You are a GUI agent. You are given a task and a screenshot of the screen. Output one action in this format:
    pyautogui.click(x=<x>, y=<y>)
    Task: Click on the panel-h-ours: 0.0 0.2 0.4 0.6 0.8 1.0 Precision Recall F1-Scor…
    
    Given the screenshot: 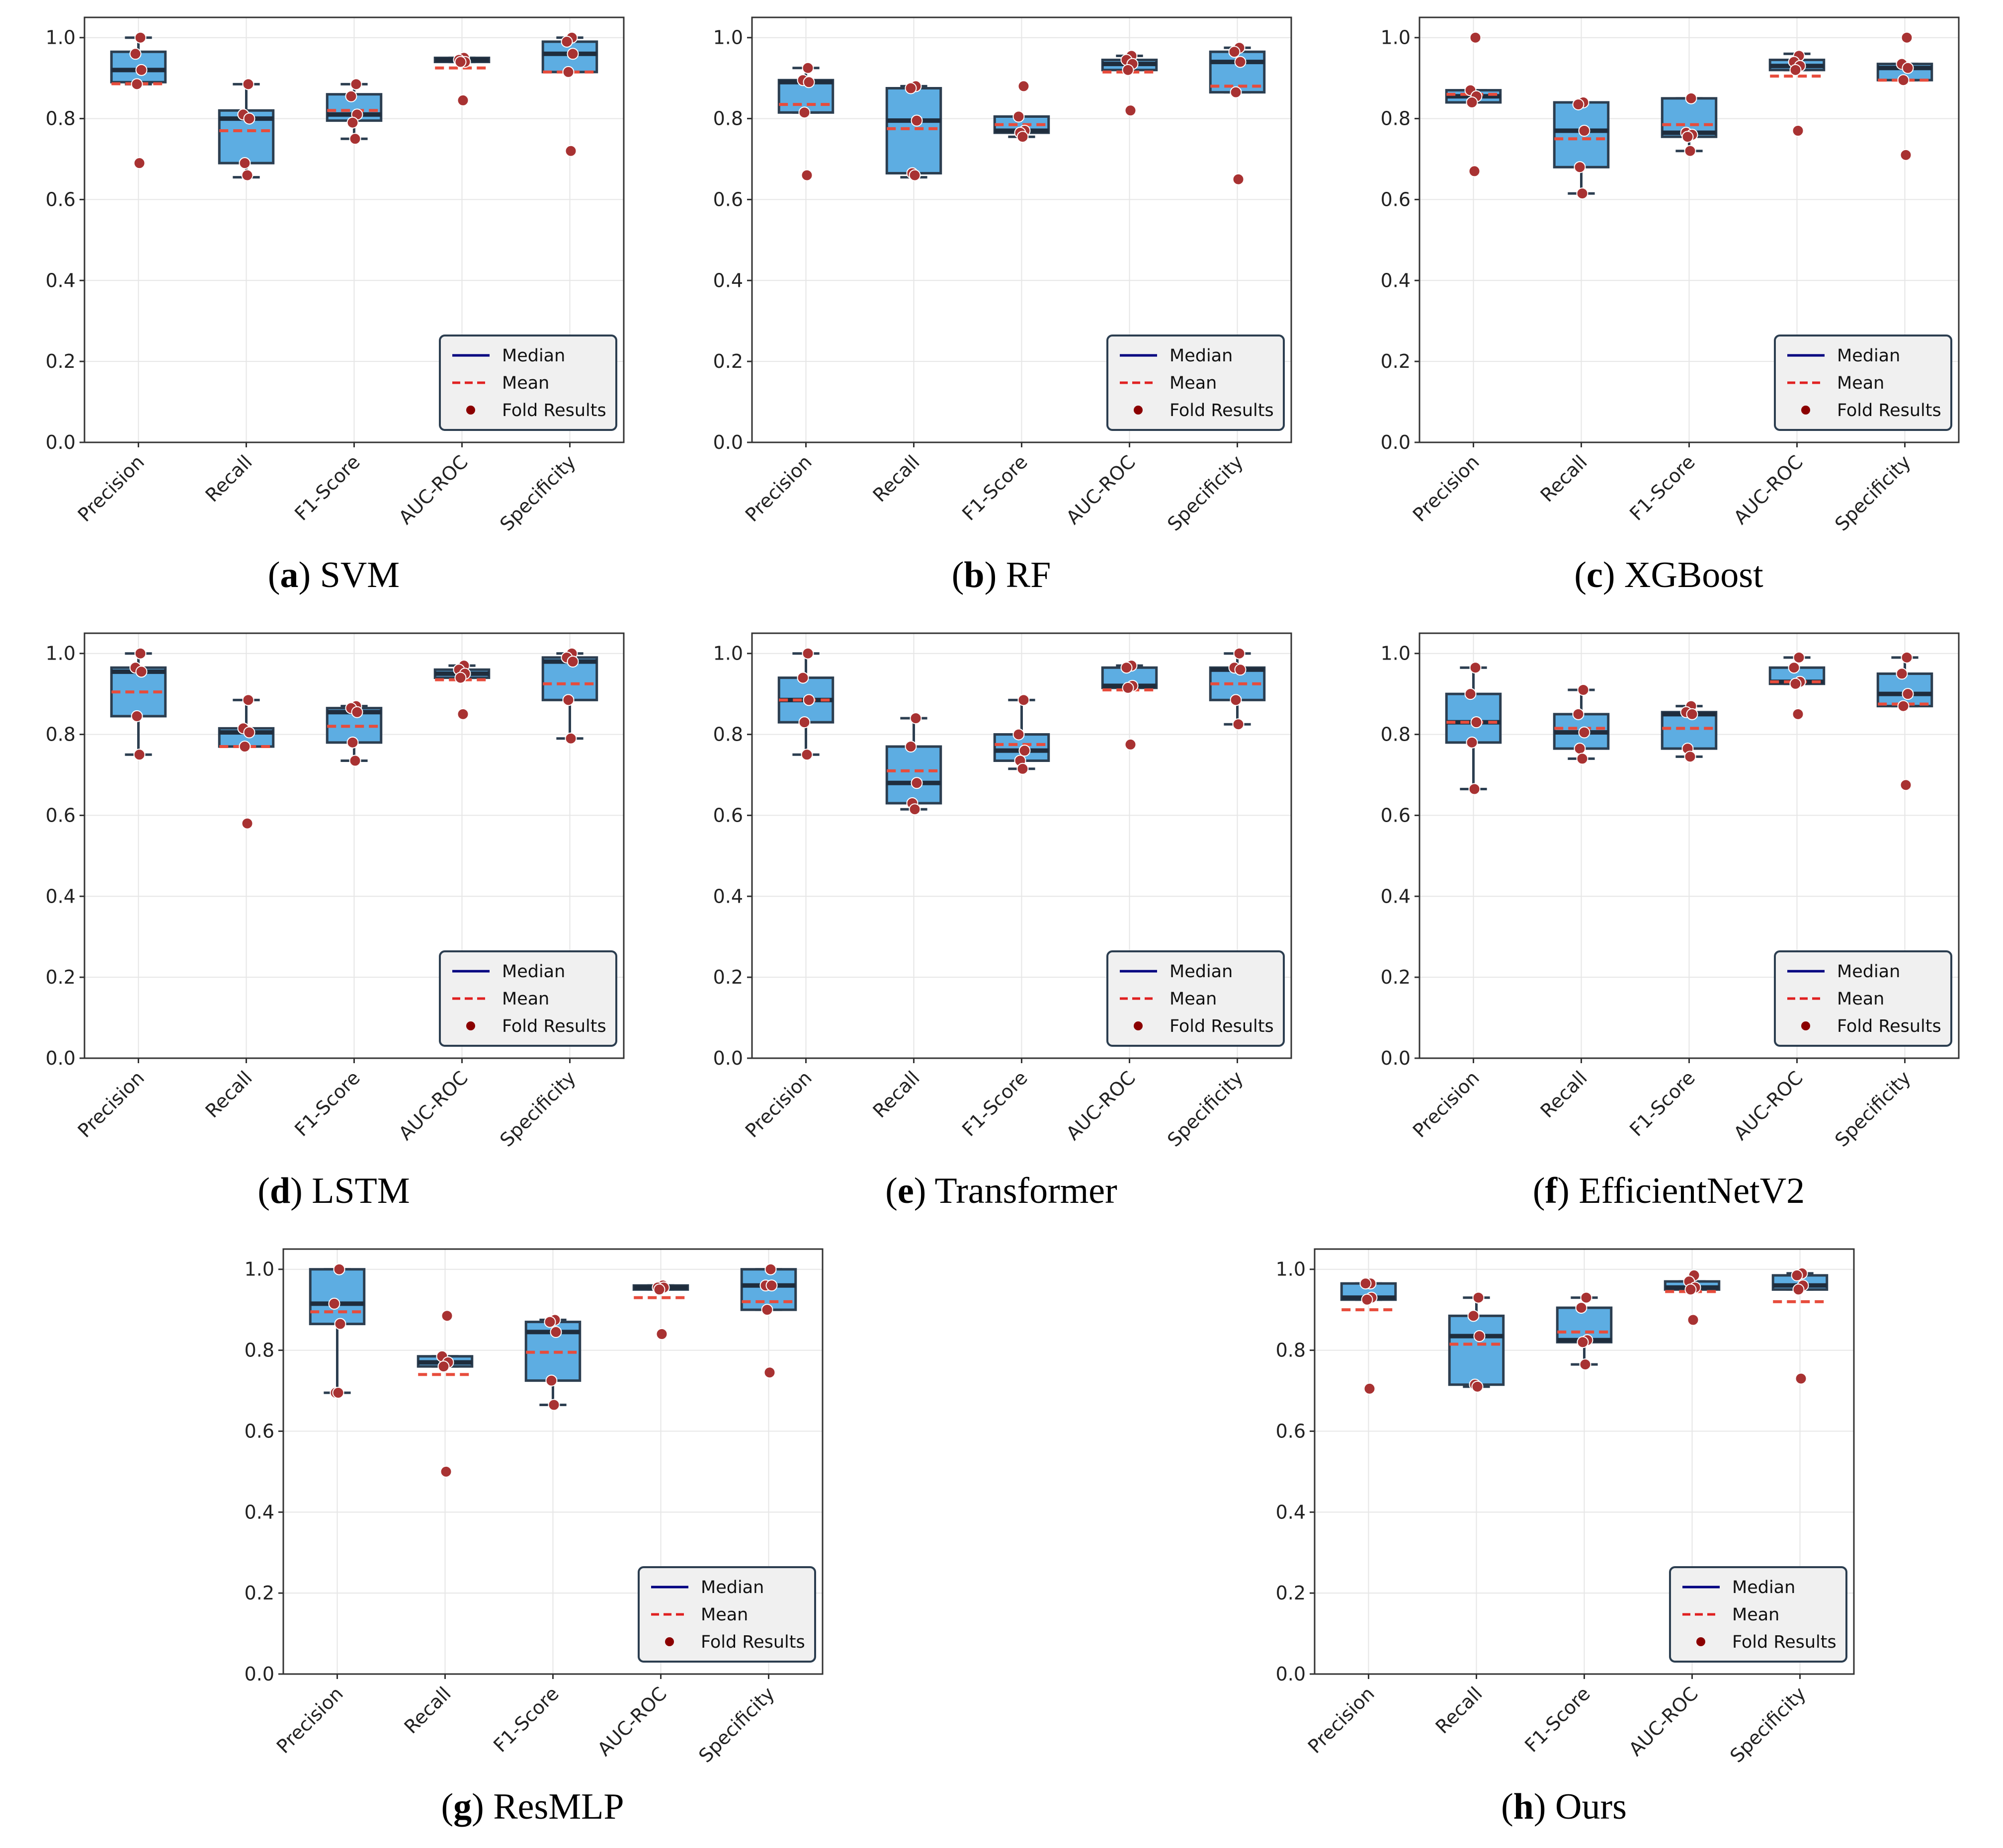 What is the action you would take?
    pyautogui.click(x=1564, y=1540)
    